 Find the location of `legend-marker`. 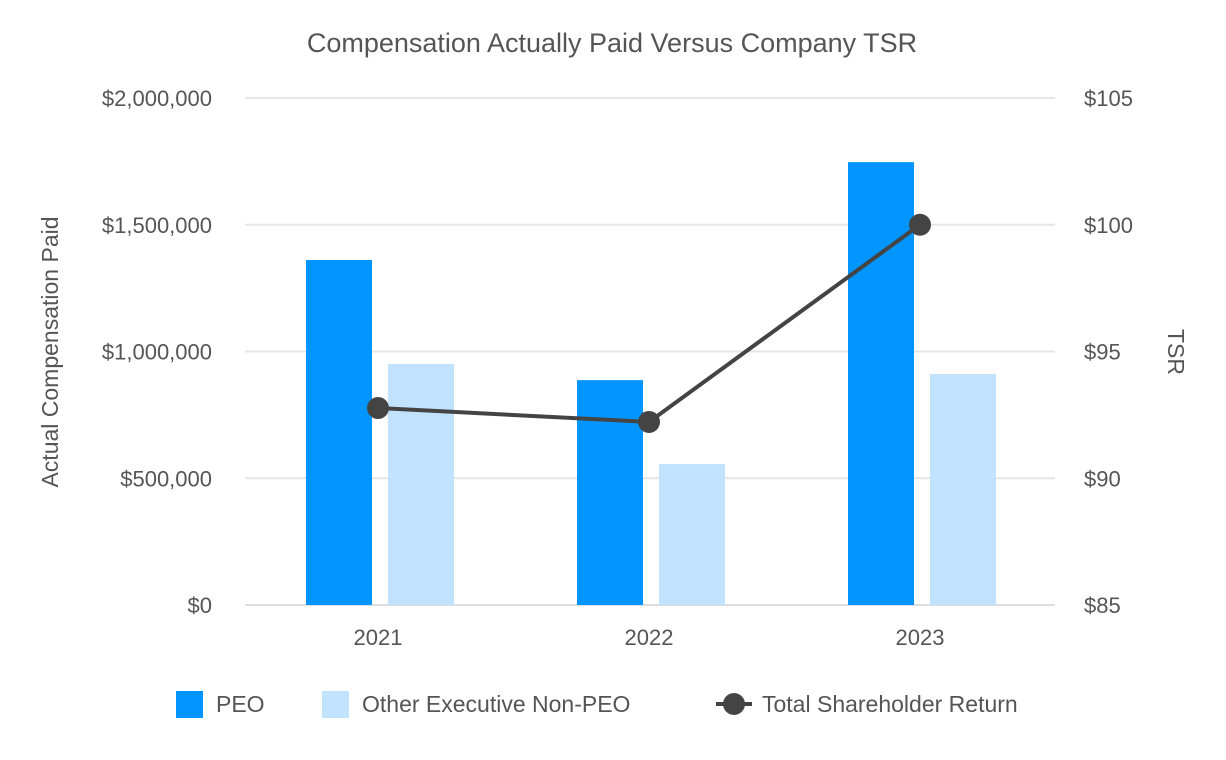

legend-marker is located at coordinates (734, 704).